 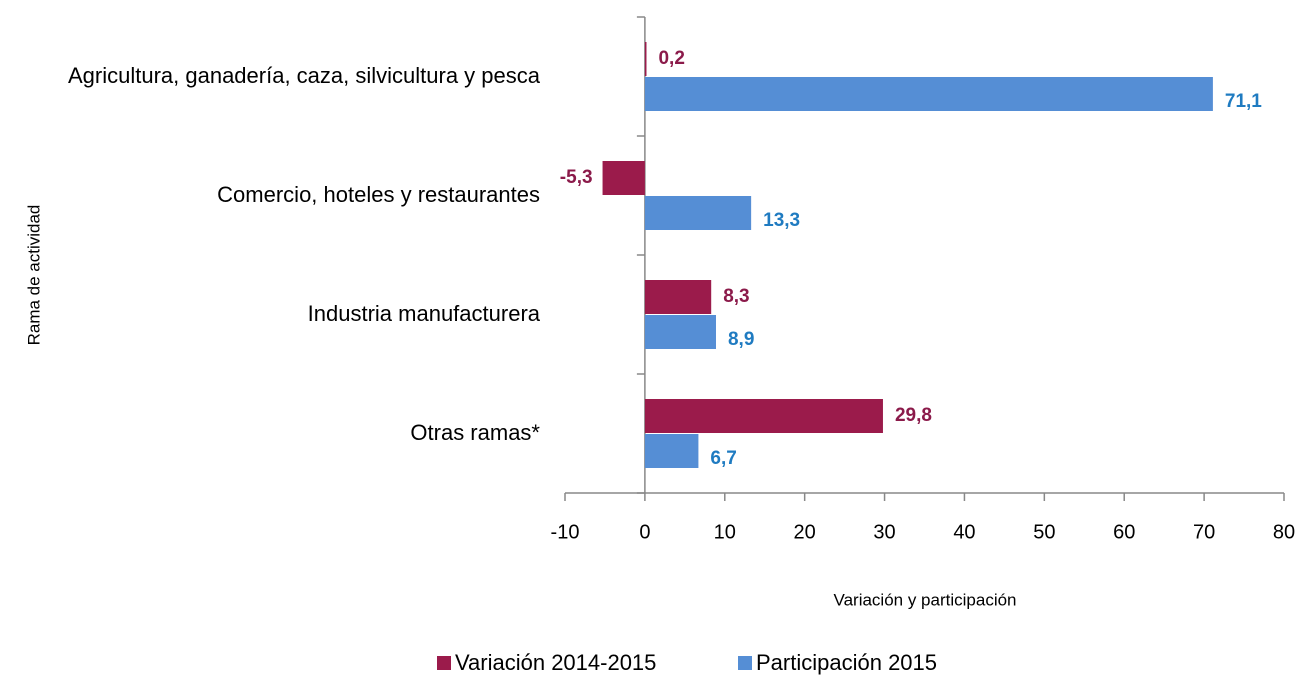 I want to click on x-tick-label: 80, so click(x=1284, y=532).